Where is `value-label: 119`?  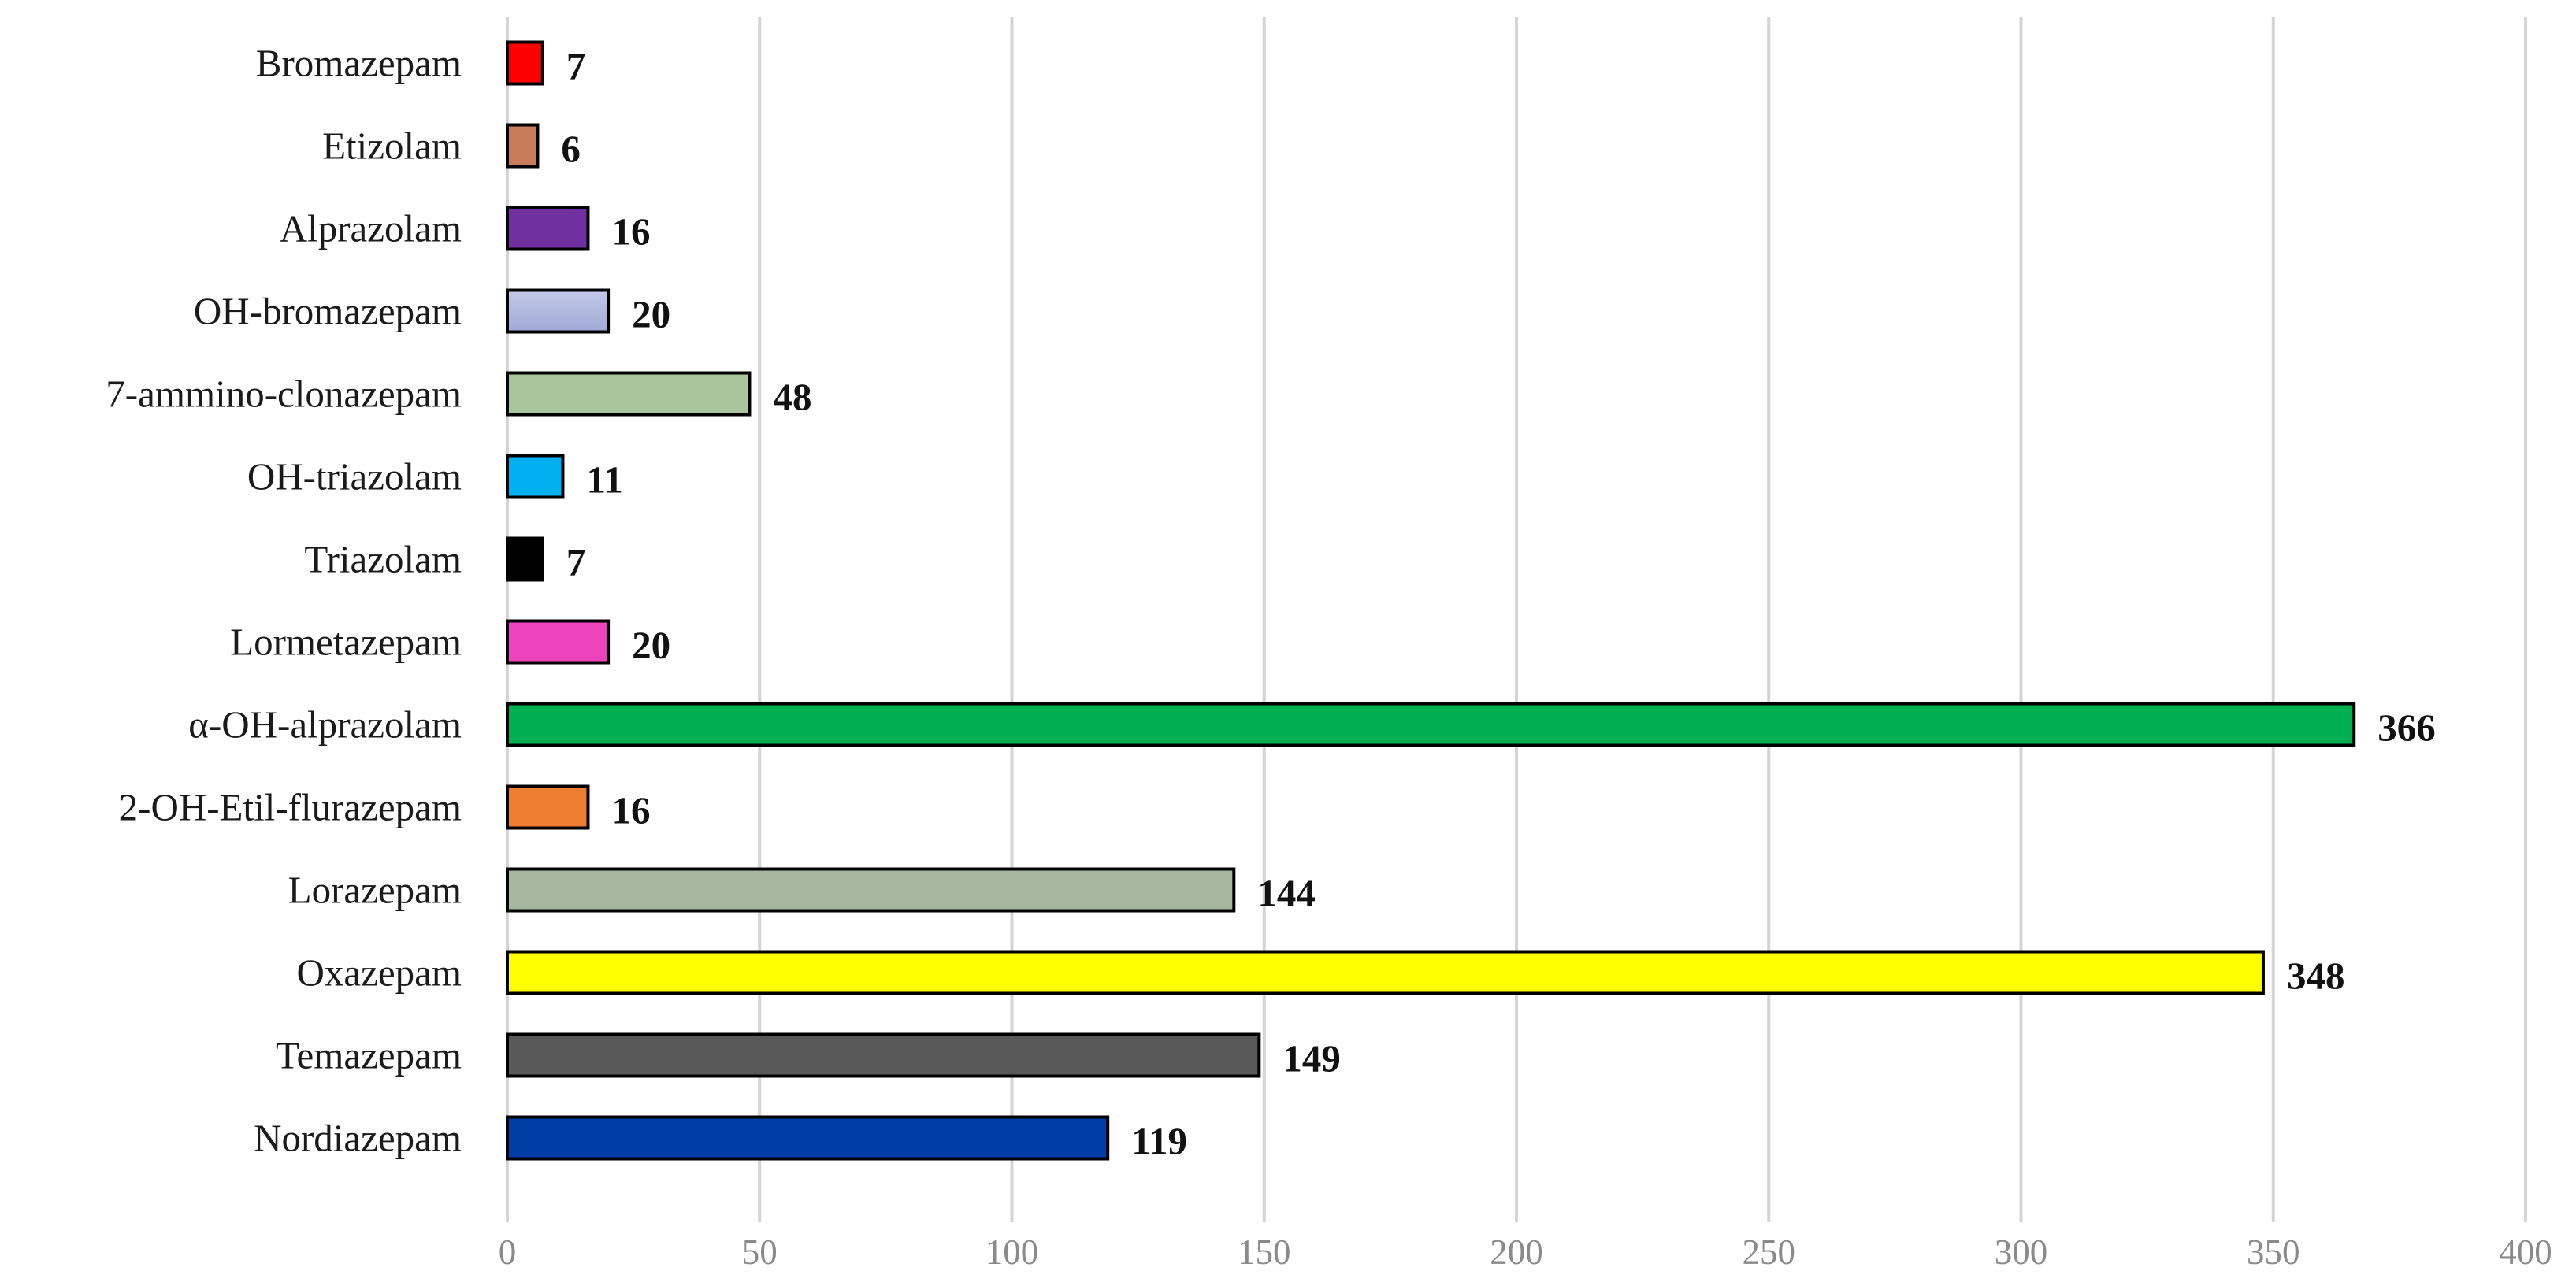 value-label: 119 is located at coordinates (1159, 1141).